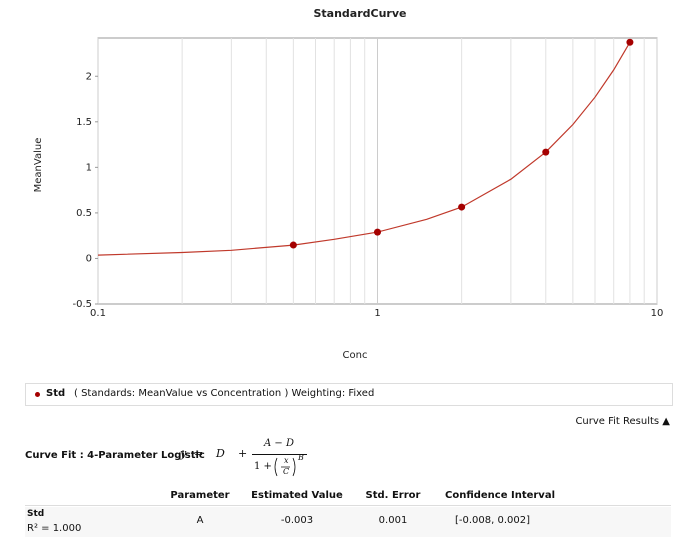 This screenshot has height=539, width=683. I want to click on formula-plus: +, so click(243, 453).